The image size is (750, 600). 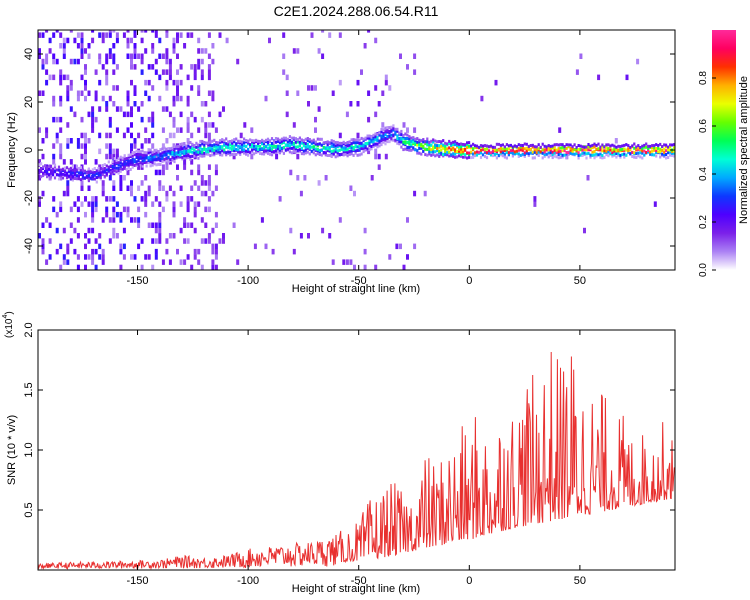 I want to click on y-tick-label: -40, so click(x=29, y=246).